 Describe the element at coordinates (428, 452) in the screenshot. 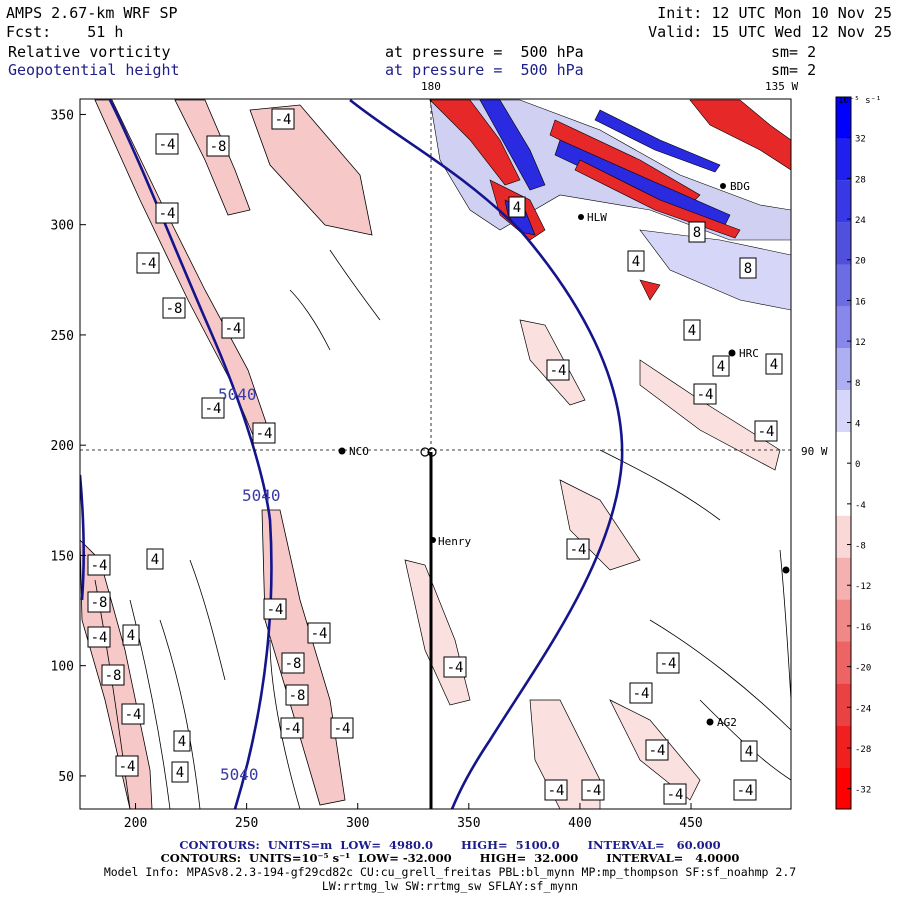

I see `cross-section-marker` at that location.